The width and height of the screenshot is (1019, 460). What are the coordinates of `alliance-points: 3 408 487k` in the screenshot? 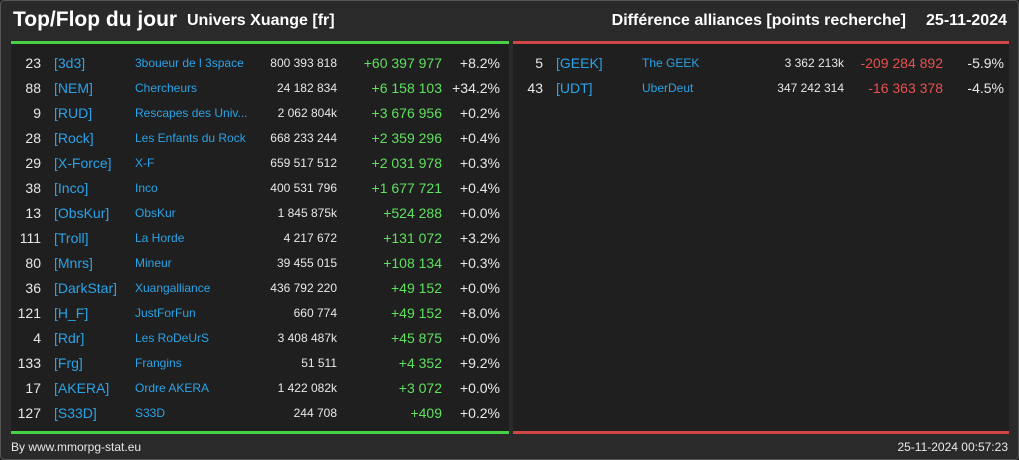 It's located at (307, 338).